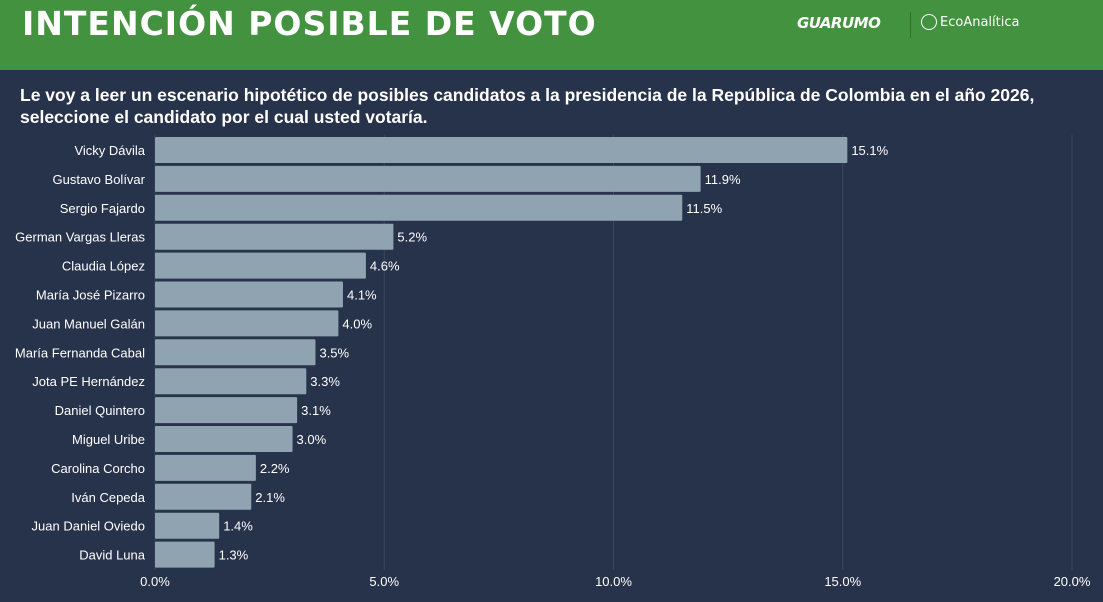 The width and height of the screenshot is (1103, 602). Describe the element at coordinates (357, 323) in the screenshot. I see `data-label: 4.0%` at that location.